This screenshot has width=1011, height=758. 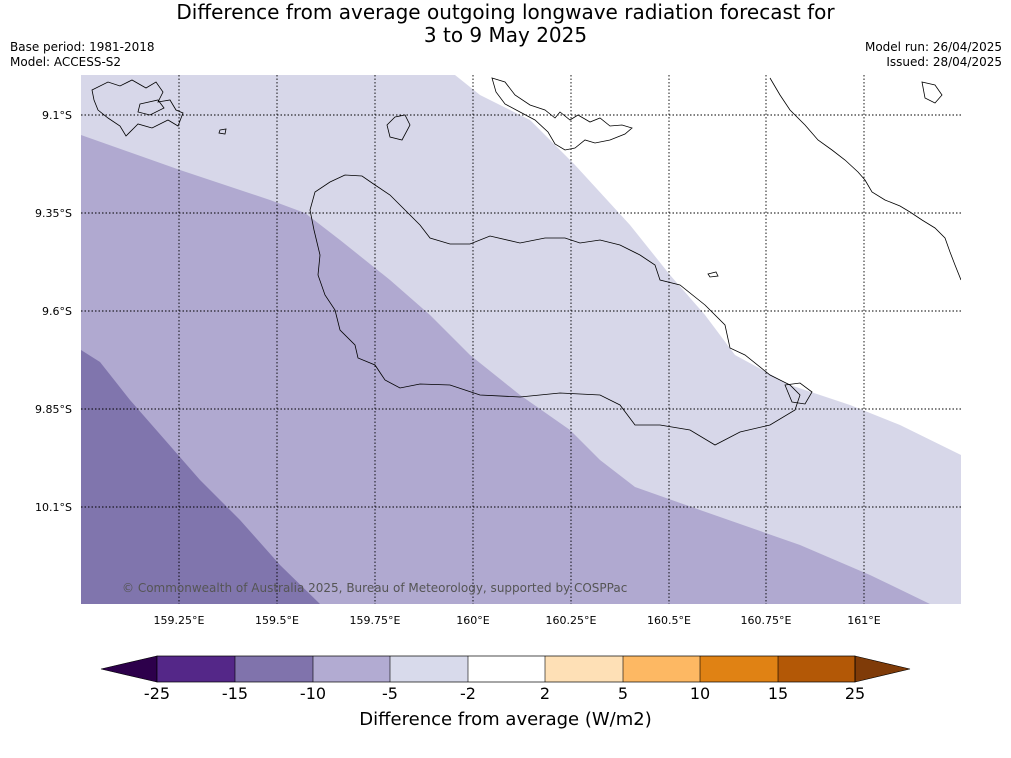 I want to click on lat-label: 9.6°S, so click(x=57, y=311).